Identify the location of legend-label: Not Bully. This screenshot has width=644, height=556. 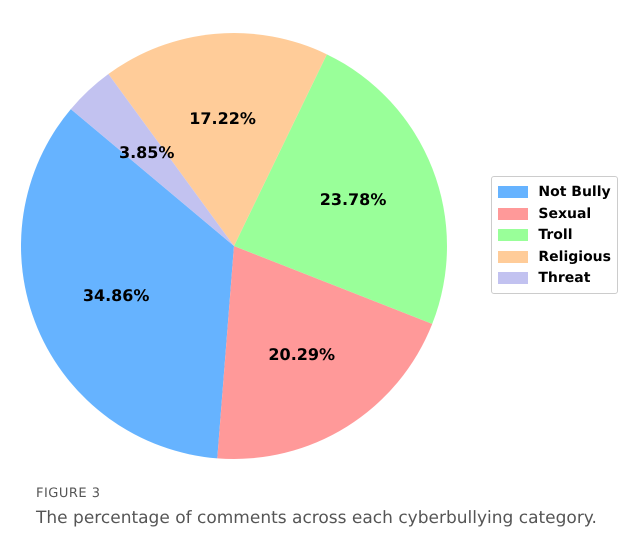
(574, 192).